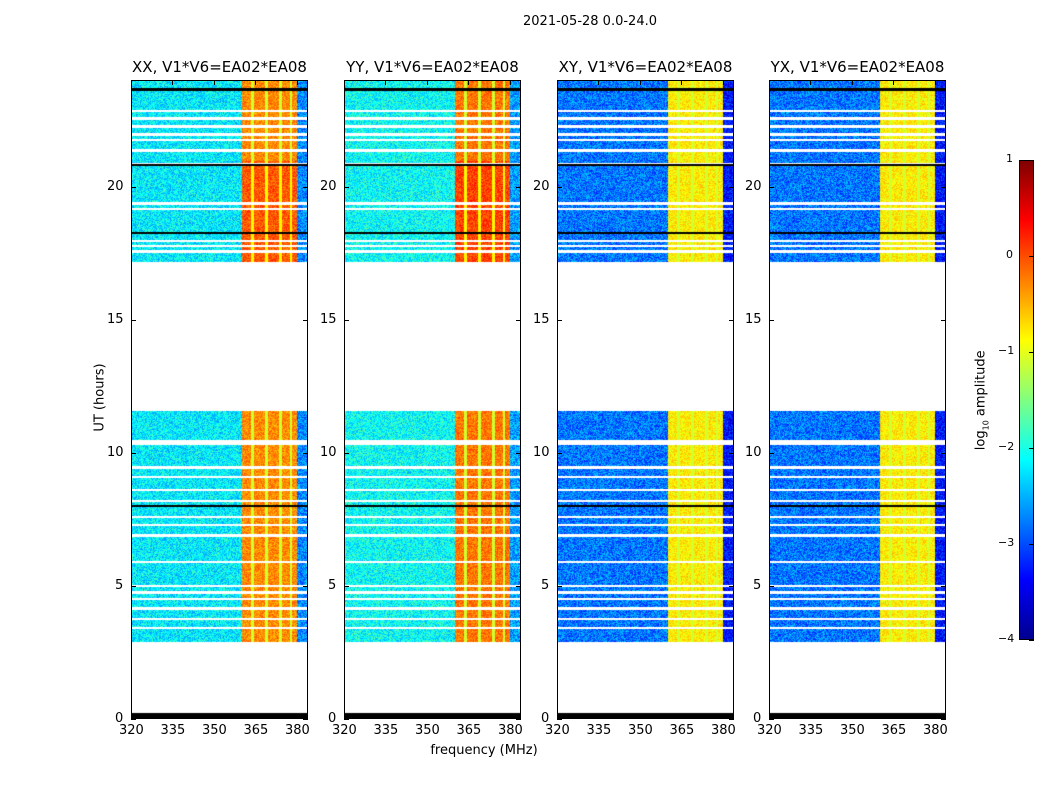  What do you see at coordinates (857, 67) in the screenshot?
I see `panel-title: YX, V1*V6=EA02*EA08` at bounding box center [857, 67].